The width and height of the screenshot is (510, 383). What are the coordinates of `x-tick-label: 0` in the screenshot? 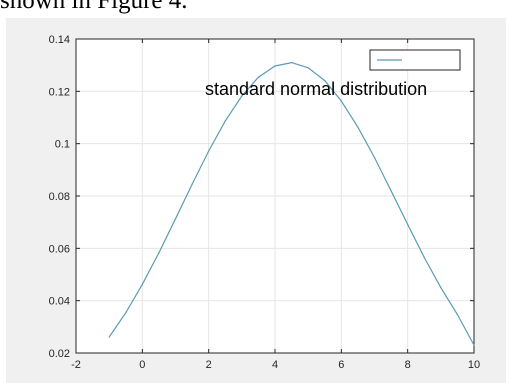 It's located at (142, 365).